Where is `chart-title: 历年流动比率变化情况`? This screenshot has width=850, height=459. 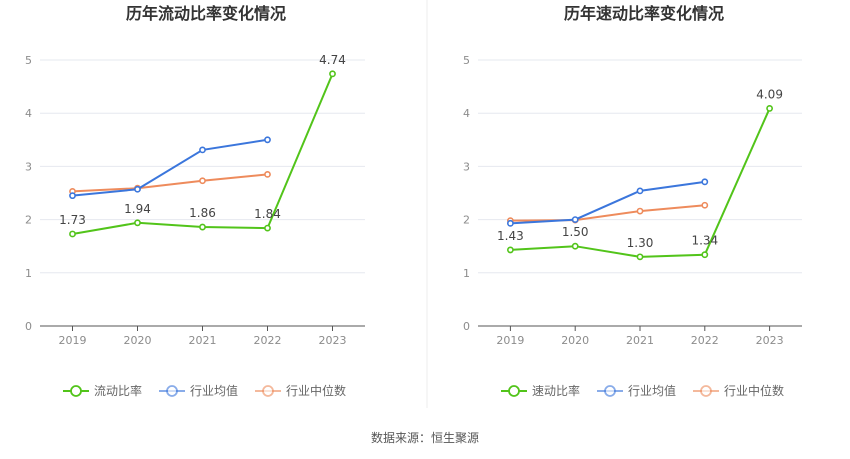 chart-title: 历年流动比率变化情况 is located at coordinates (206, 13).